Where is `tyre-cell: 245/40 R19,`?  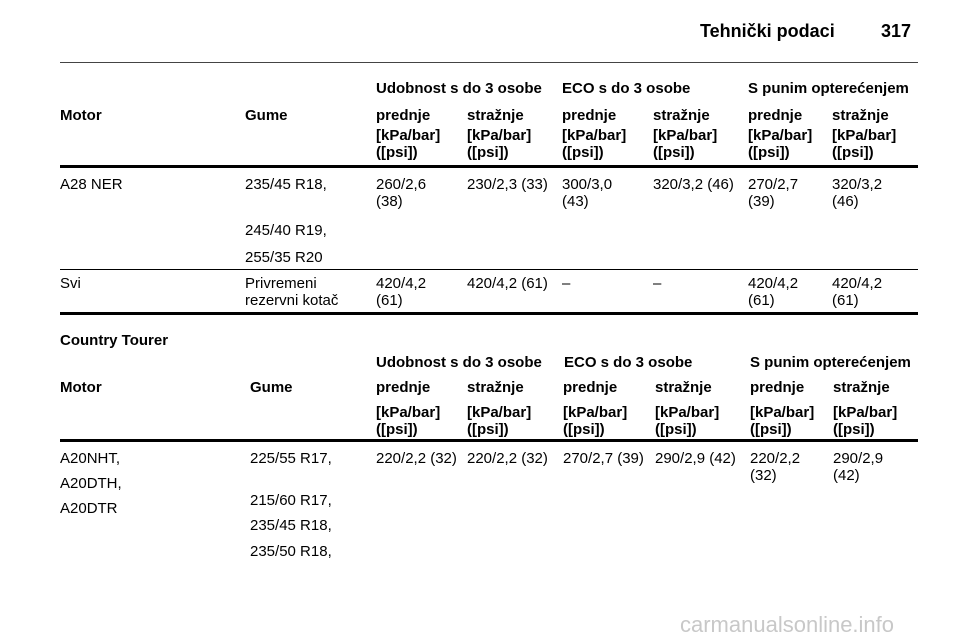
tyre-cell: 245/40 R19, is located at coordinates (286, 230).